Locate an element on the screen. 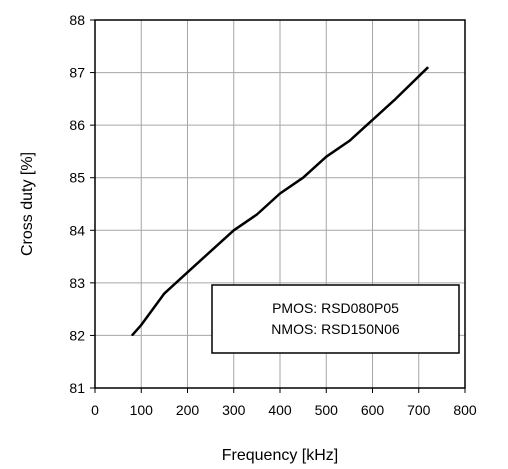 The image size is (508, 469). x-tick-label: 0 is located at coordinates (95, 410).